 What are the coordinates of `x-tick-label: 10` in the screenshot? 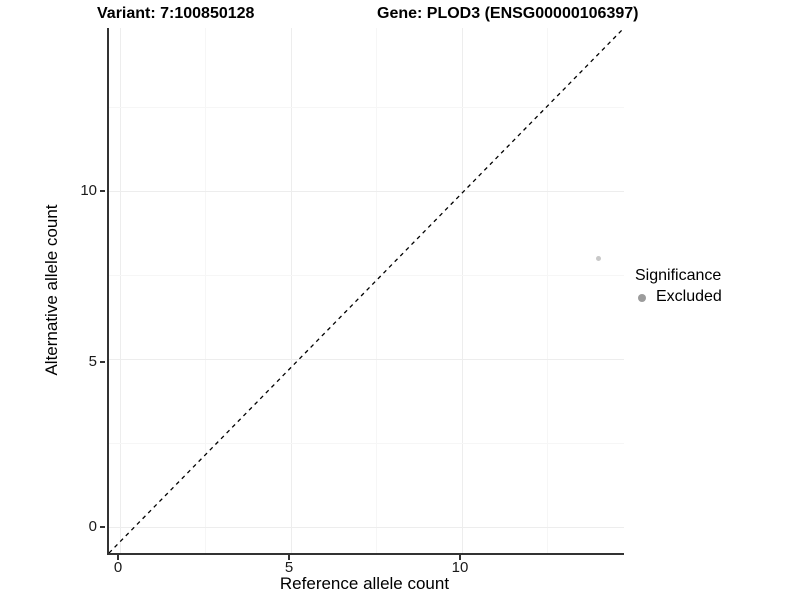 It's located at (460, 567).